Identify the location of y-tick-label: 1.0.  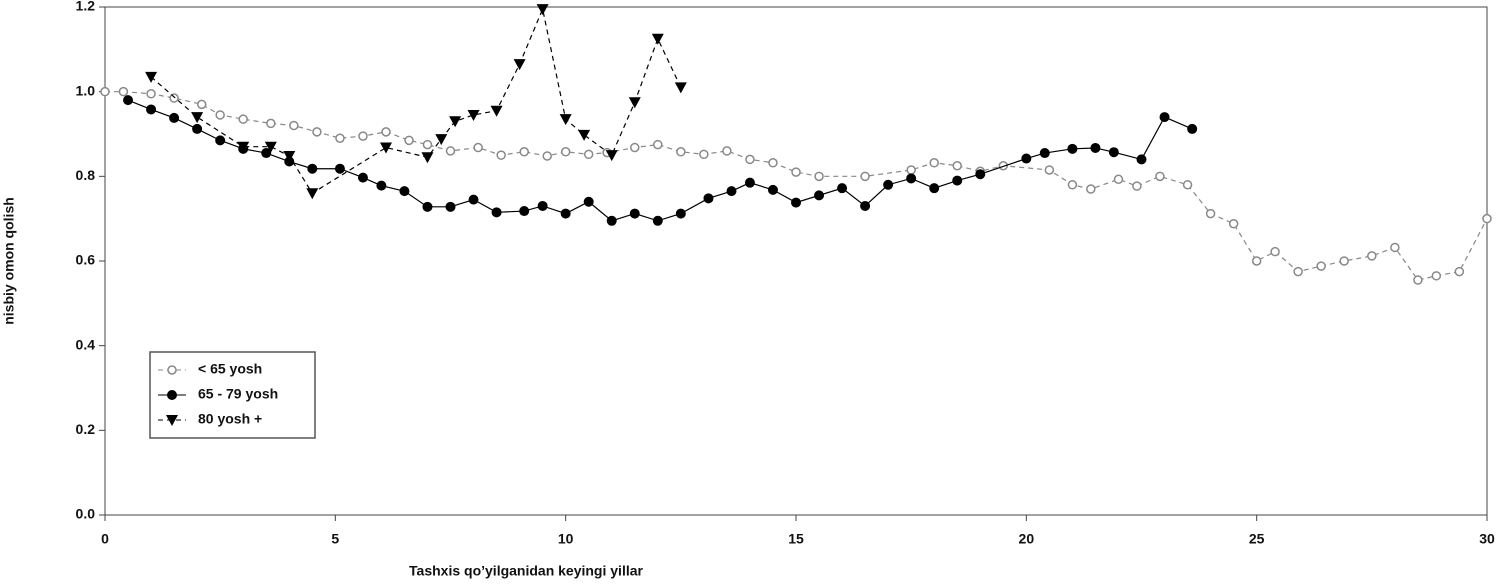
(86, 90).